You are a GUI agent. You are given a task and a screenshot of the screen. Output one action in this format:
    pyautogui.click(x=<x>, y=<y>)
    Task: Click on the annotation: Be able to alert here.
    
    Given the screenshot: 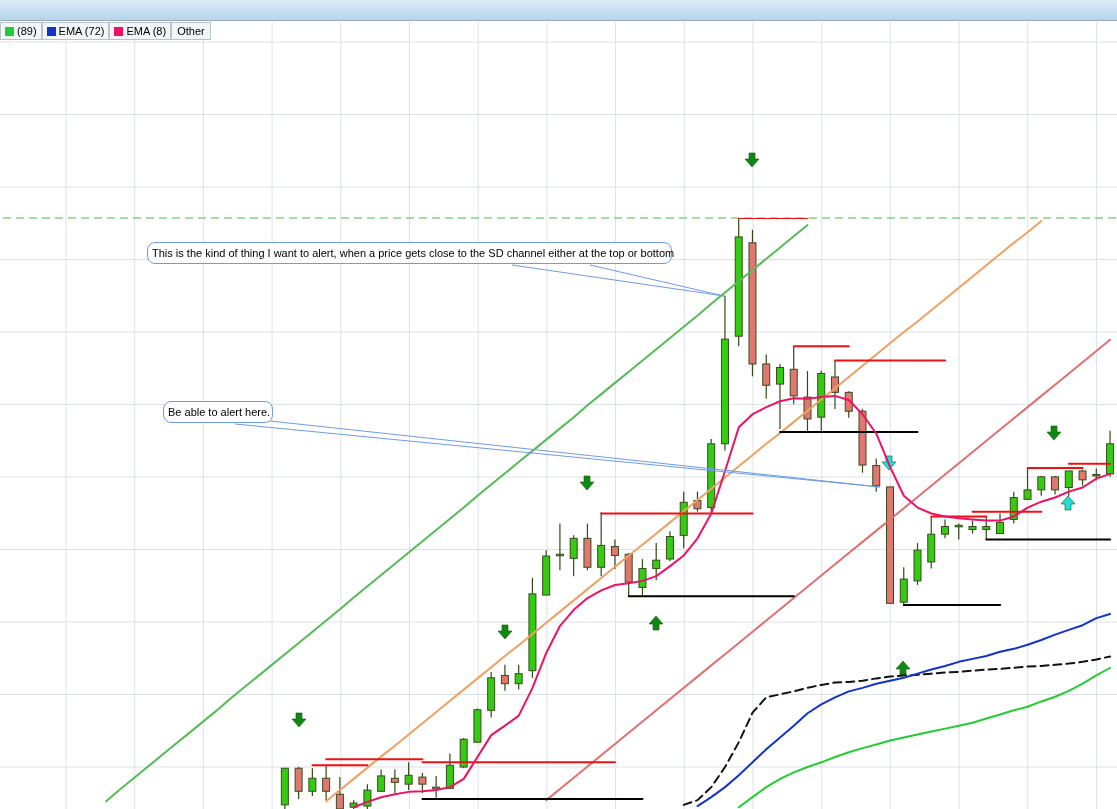 What is the action you would take?
    pyautogui.click(x=218, y=412)
    